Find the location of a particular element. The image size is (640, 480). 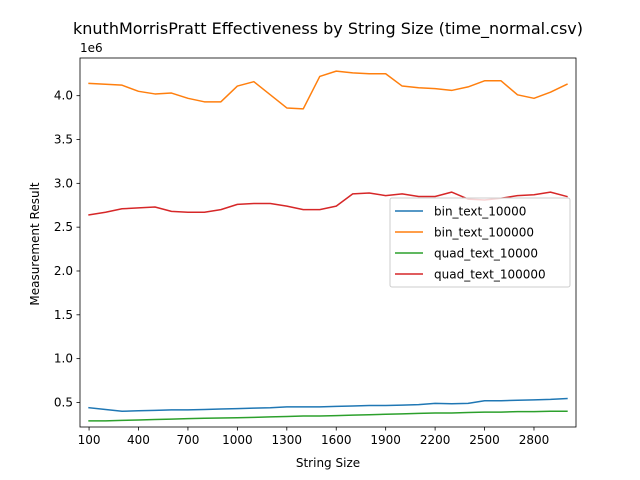

x-tick-label: 2200 is located at coordinates (435, 440).